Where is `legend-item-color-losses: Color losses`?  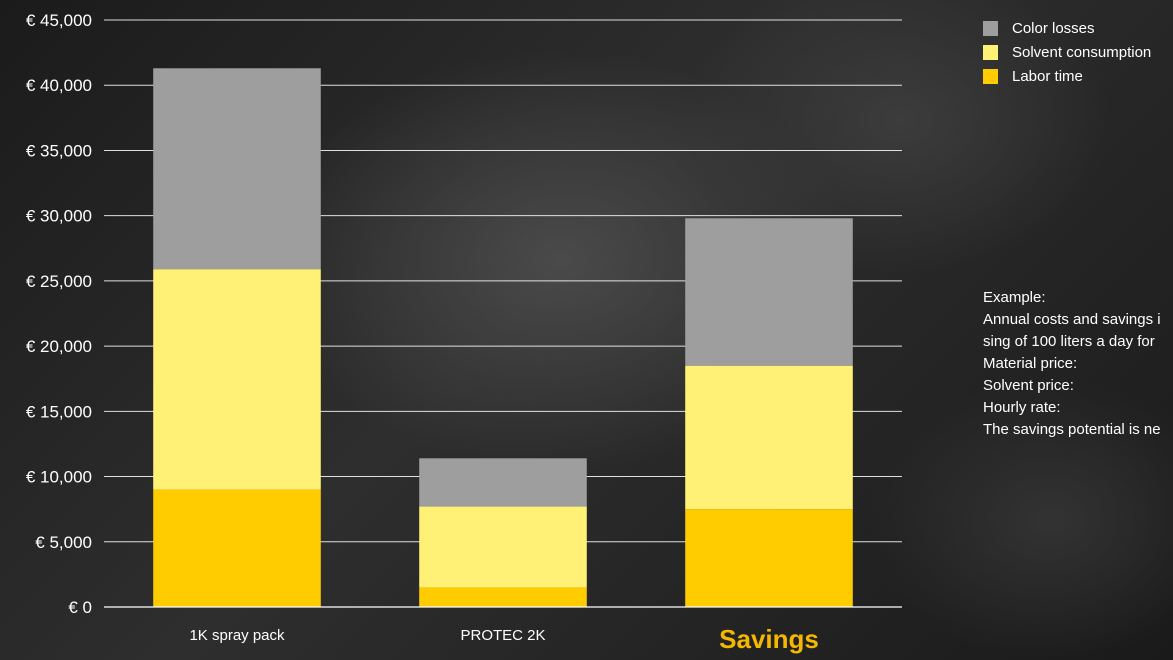
legend-item-color-losses: Color losses is located at coordinates (1067, 28).